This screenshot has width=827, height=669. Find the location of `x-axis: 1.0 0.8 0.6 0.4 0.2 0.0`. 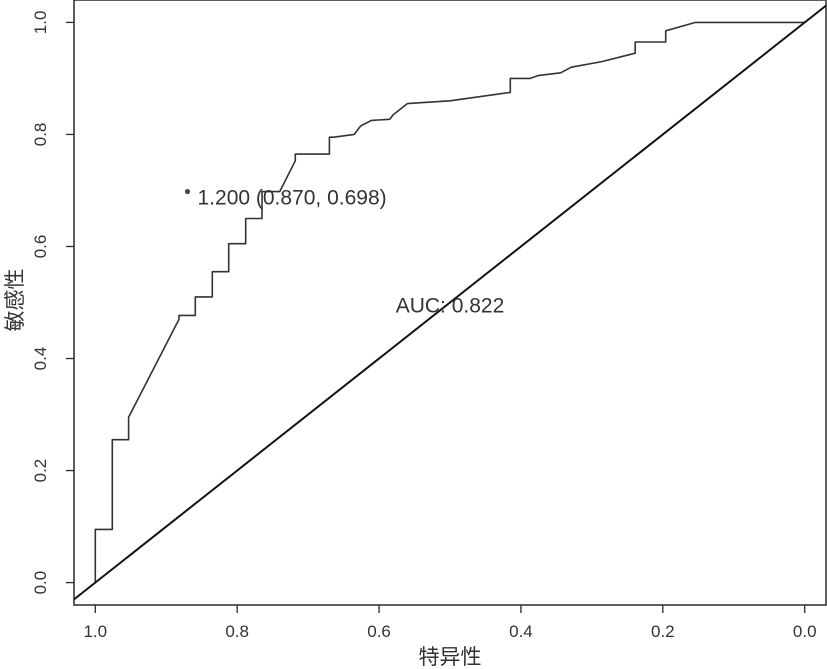

x-axis: 1.0 0.8 0.6 0.4 0.2 0.0 is located at coordinates (450, 623).